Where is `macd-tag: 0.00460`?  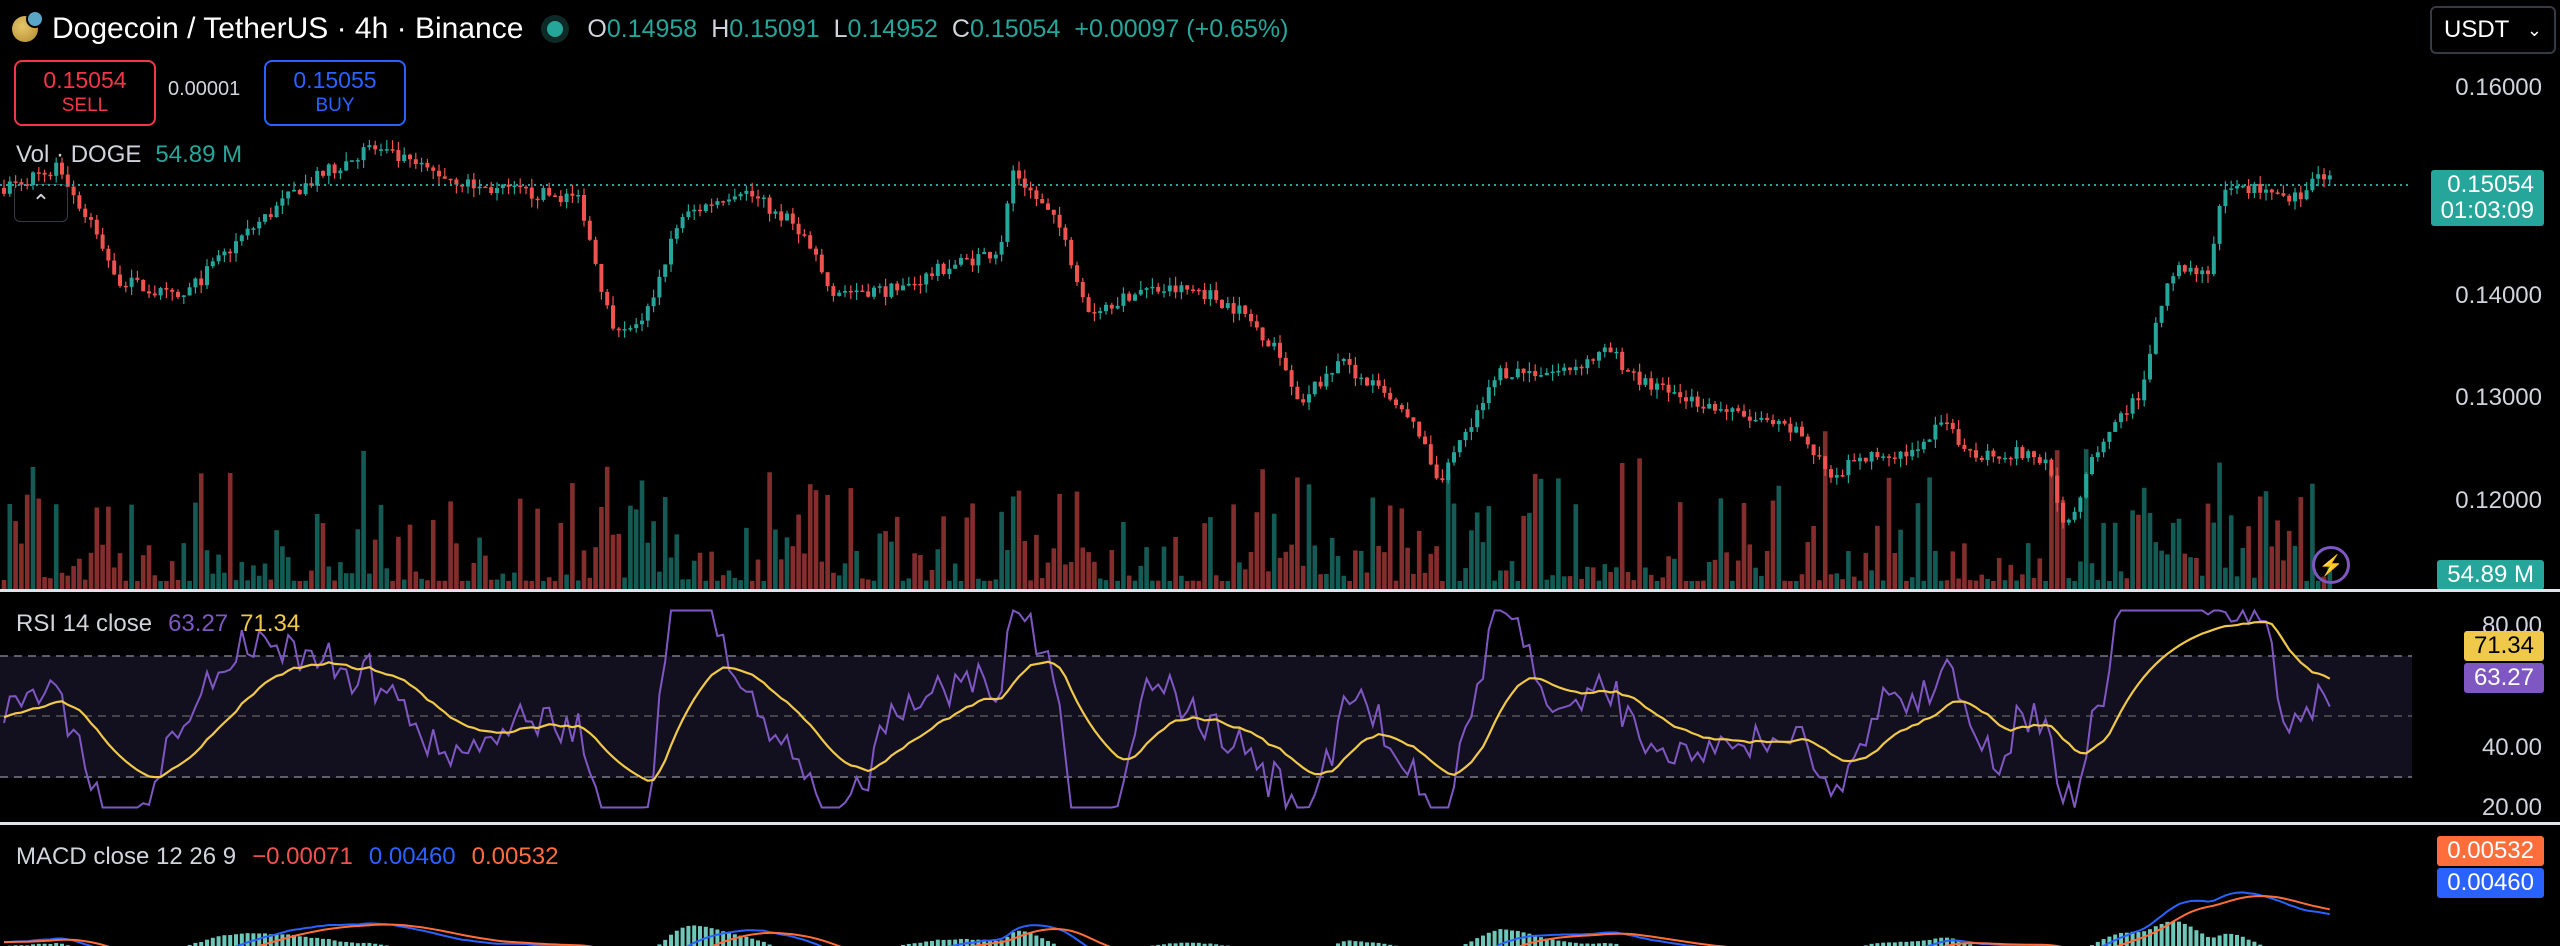
macd-tag: 0.00460 is located at coordinates (2490, 883).